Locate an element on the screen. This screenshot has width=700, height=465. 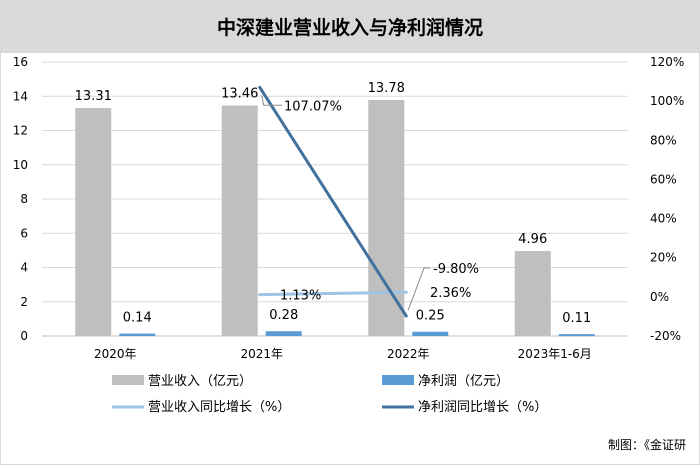
left-axis-tick-label: 0 is located at coordinates (24, 336).